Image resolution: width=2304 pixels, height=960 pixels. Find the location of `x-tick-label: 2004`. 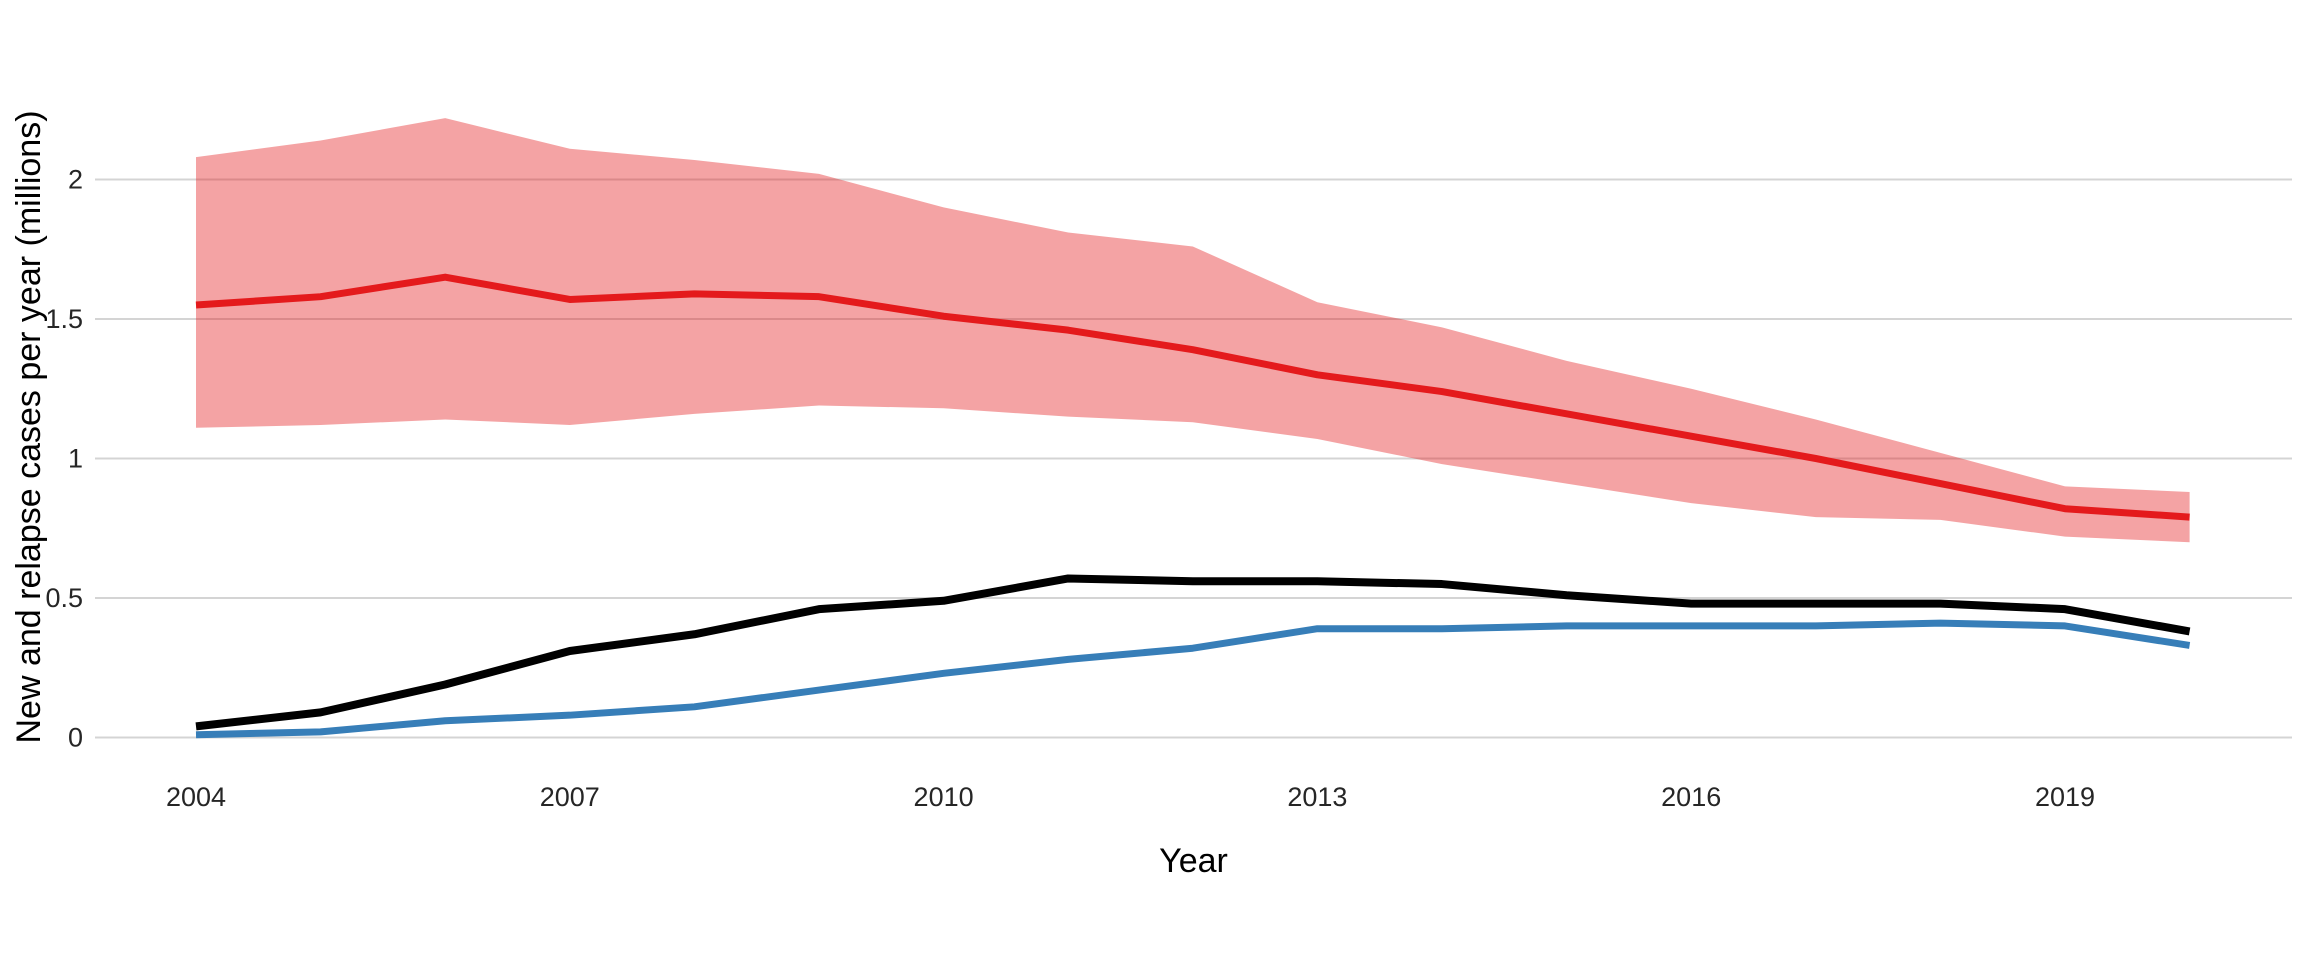

x-tick-label: 2004 is located at coordinates (196, 797).